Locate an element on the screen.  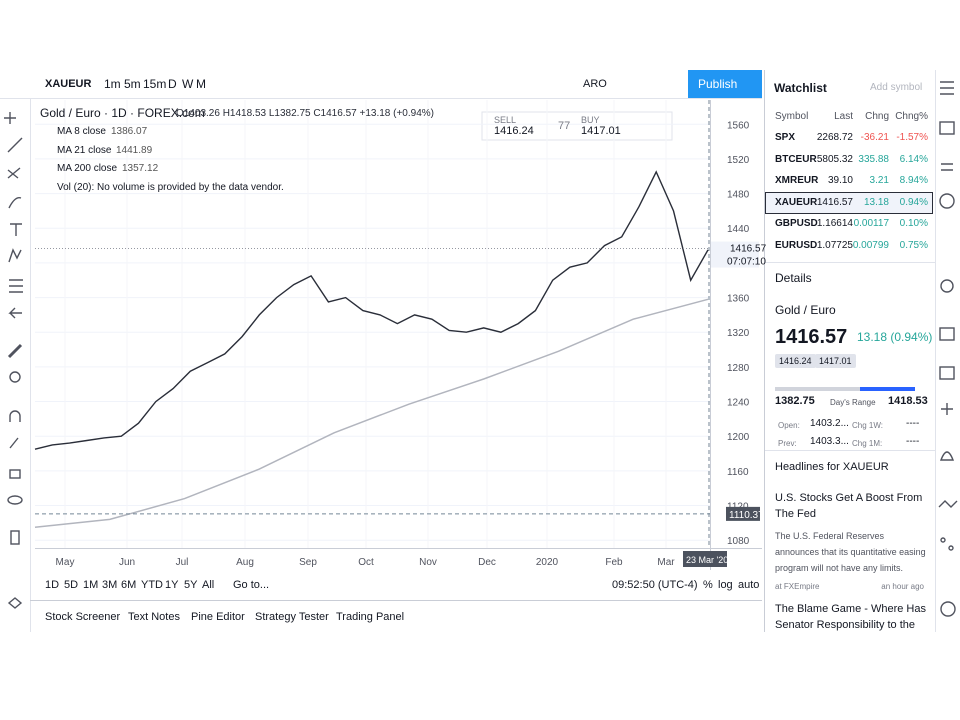
value-cell: -1.57% is located at coordinates (912, 137).